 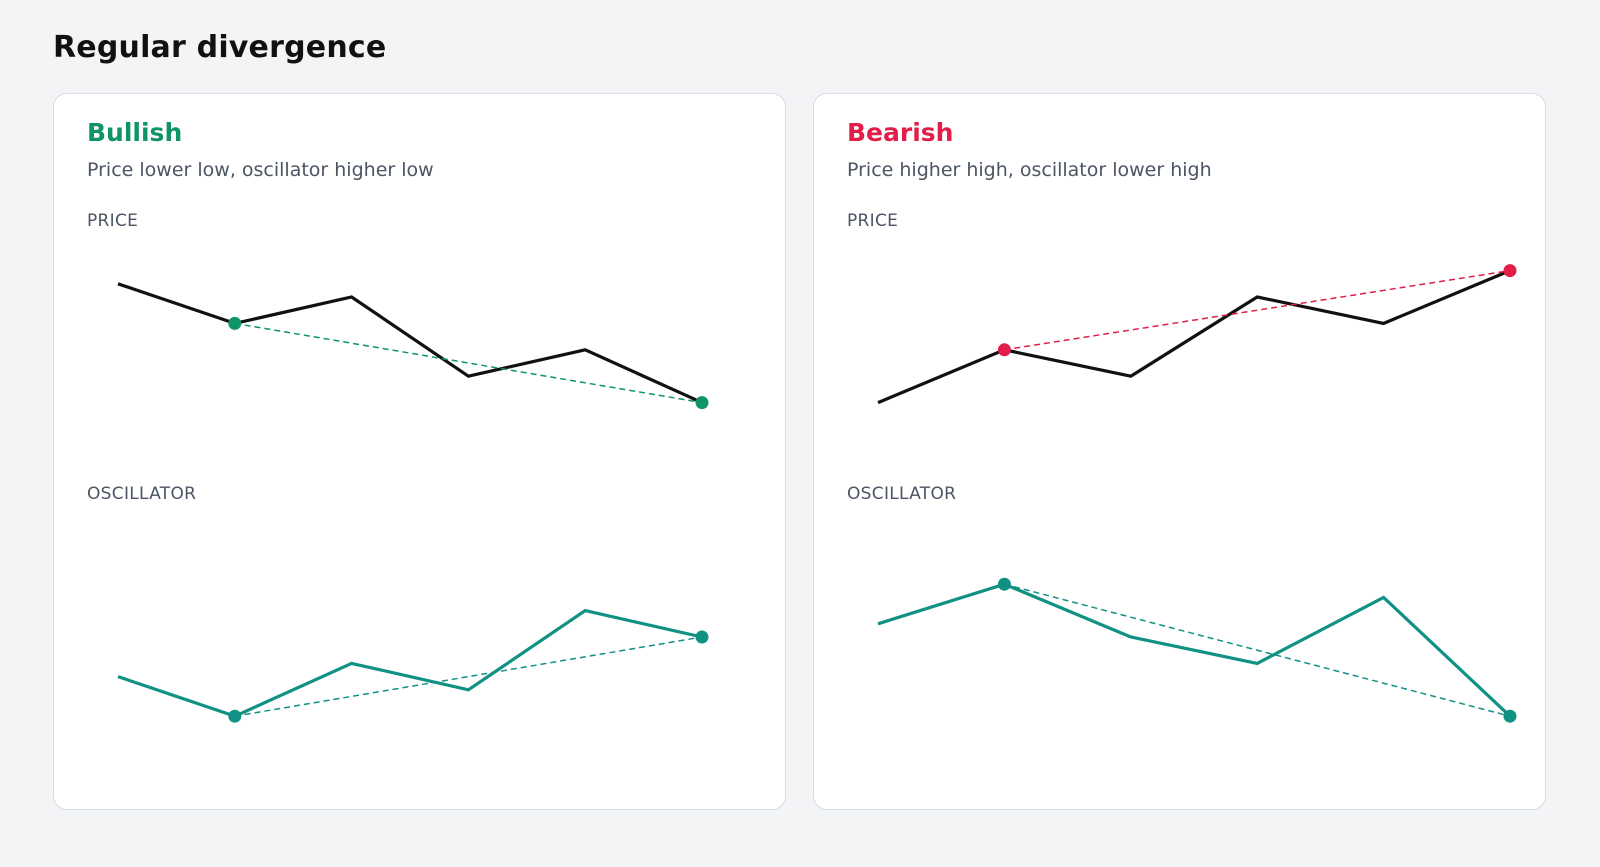 I want to click on bullish-oscillator-plot-series-line, so click(x=410, y=663).